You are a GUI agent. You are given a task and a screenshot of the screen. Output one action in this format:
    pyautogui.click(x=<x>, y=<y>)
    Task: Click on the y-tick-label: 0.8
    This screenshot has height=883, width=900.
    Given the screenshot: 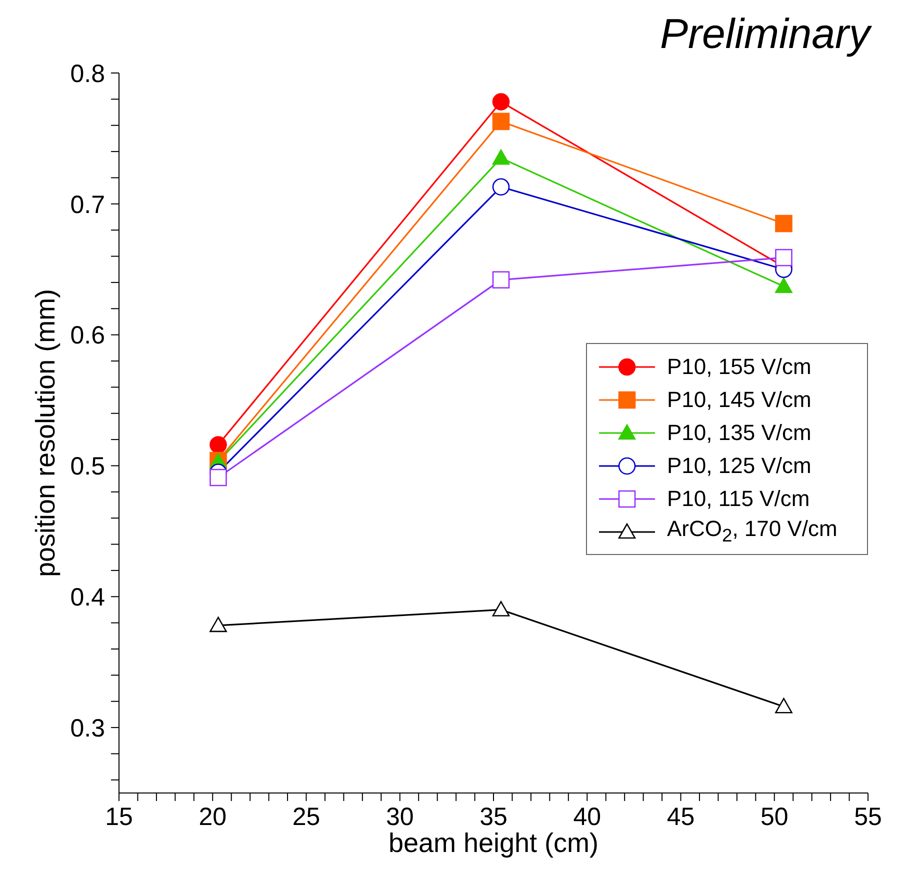 What is the action you would take?
    pyautogui.click(x=87, y=74)
    